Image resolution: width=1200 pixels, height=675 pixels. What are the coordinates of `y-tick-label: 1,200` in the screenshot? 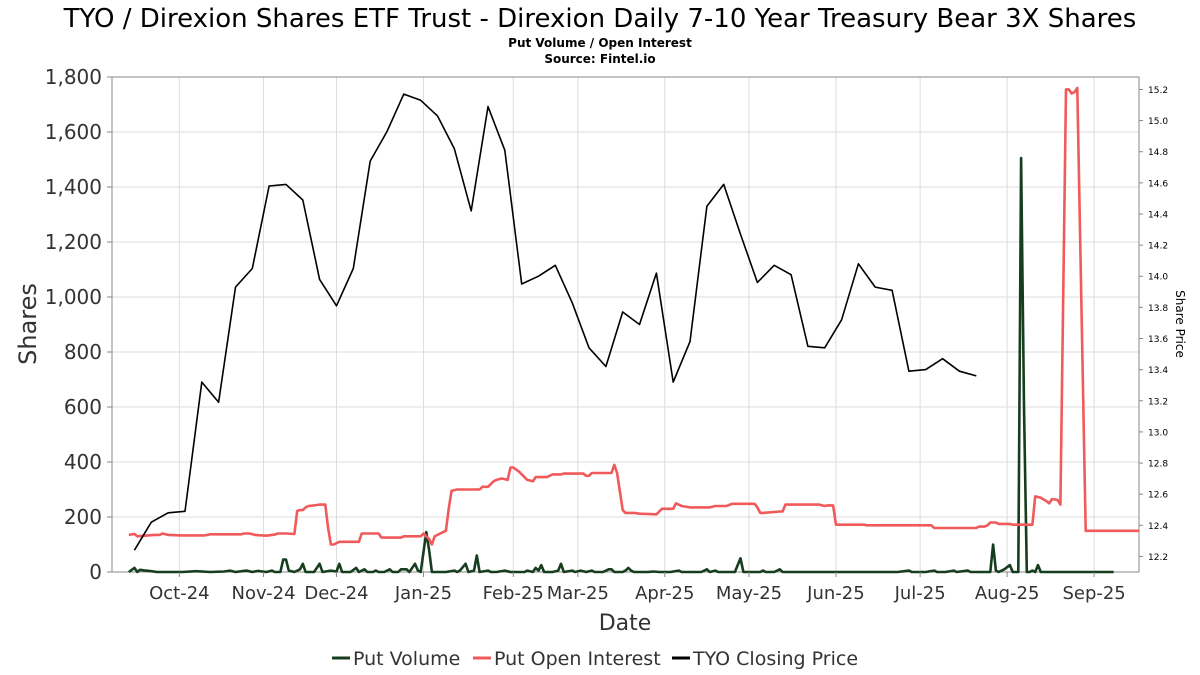 It's located at (73, 242).